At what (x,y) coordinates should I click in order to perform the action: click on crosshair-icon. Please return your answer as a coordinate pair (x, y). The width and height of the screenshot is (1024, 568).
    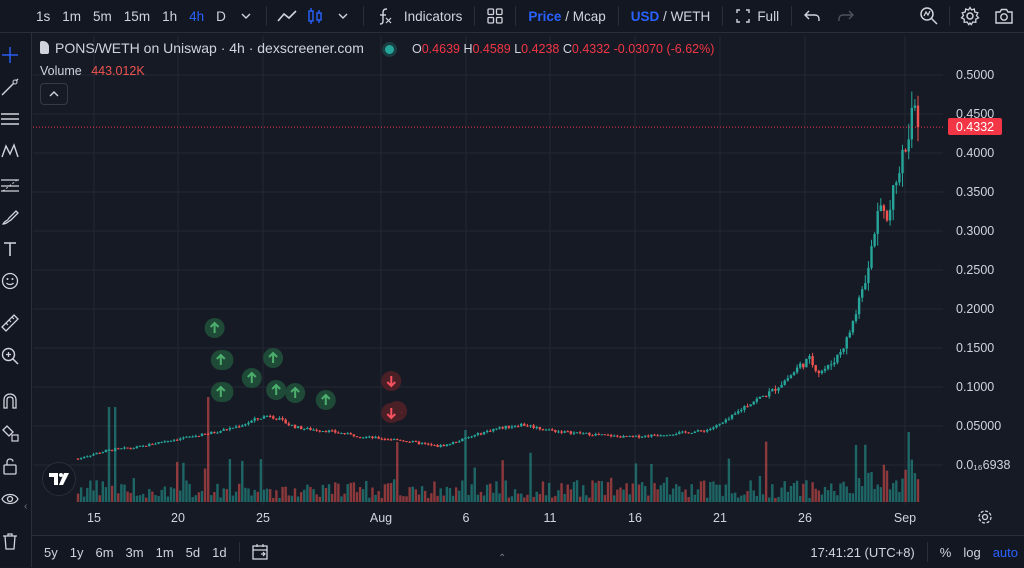
    Looking at the image, I should click on (10, 55).